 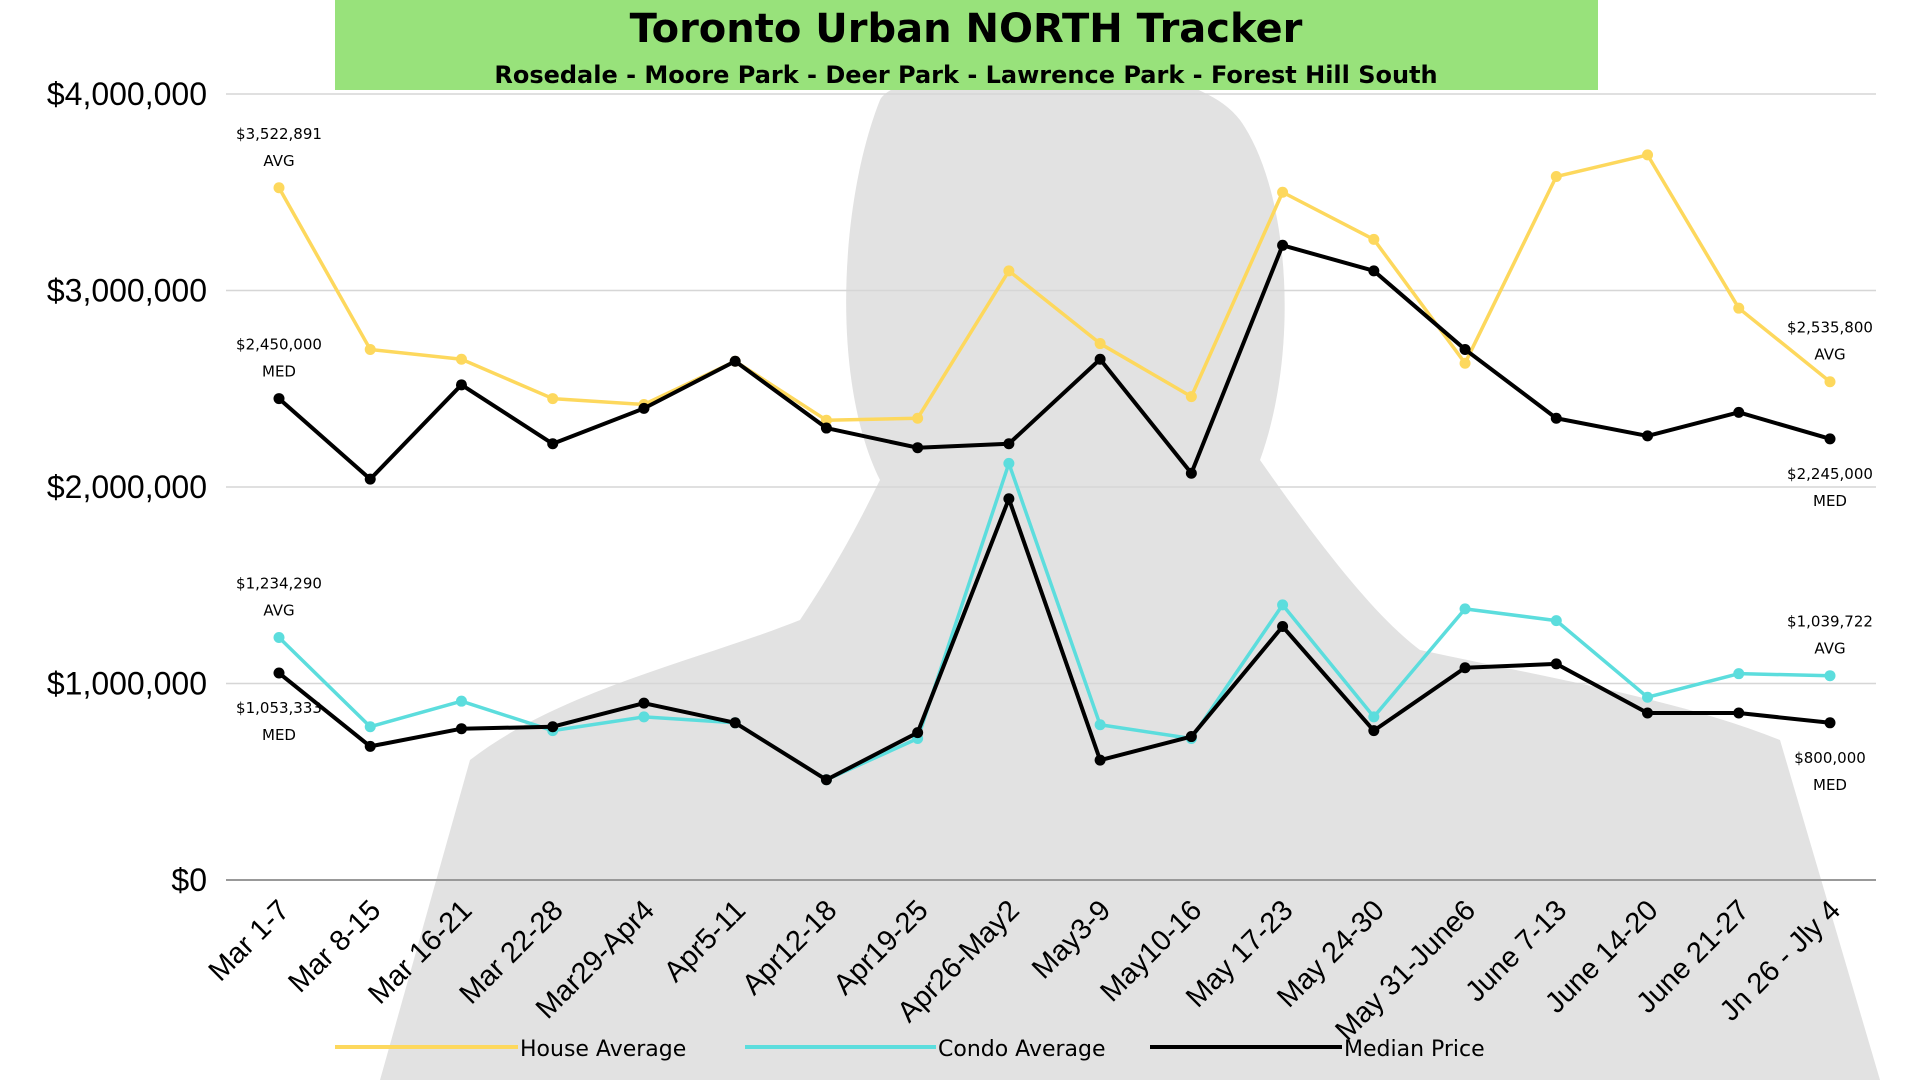 What do you see at coordinates (1830, 622) in the screenshot?
I see `annotation-label: $1,039,722` at bounding box center [1830, 622].